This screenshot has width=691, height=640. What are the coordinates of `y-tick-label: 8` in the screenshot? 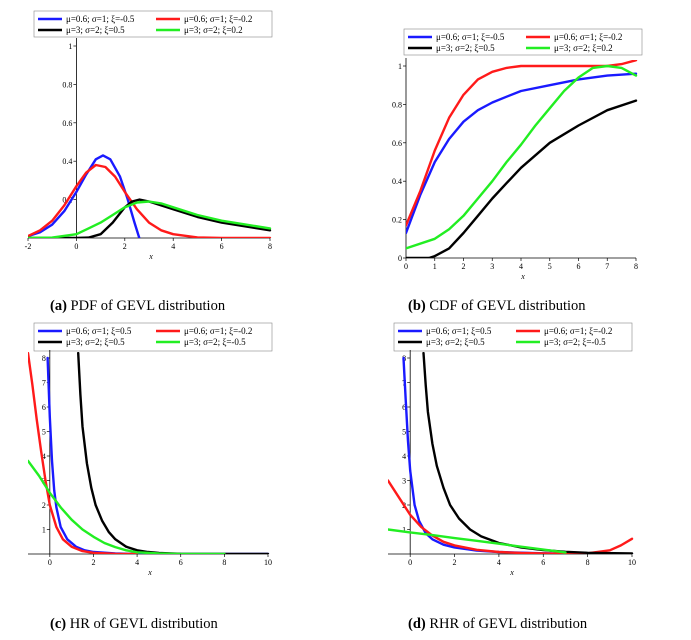 It's located at (44, 358).